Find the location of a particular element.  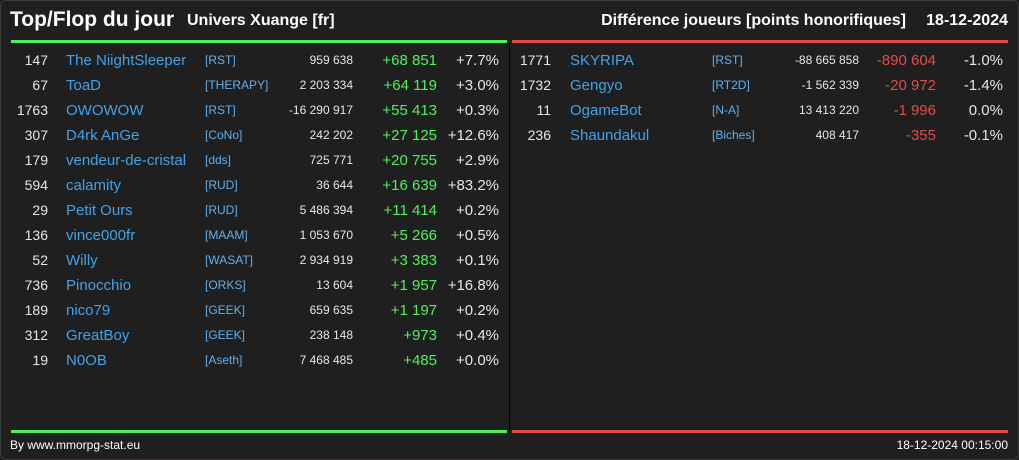

player-name-link: calamity is located at coordinates (94, 185).